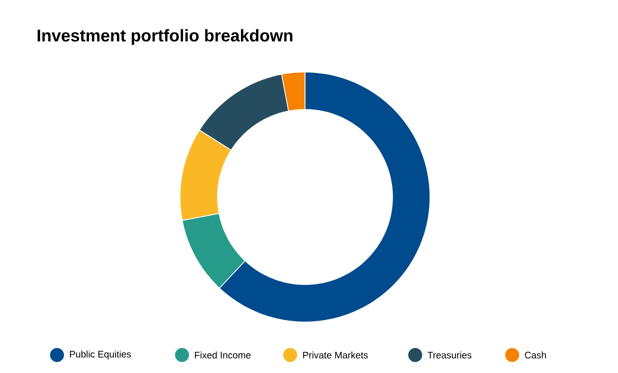 This screenshot has width=618, height=373. I want to click on legend-label: Private Markets, so click(335, 355).